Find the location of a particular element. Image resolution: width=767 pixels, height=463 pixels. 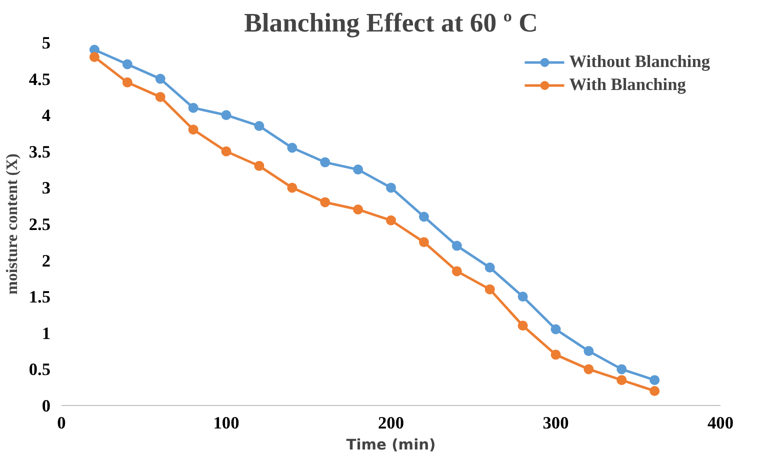

x-tick-label: 0 is located at coordinates (61, 423).